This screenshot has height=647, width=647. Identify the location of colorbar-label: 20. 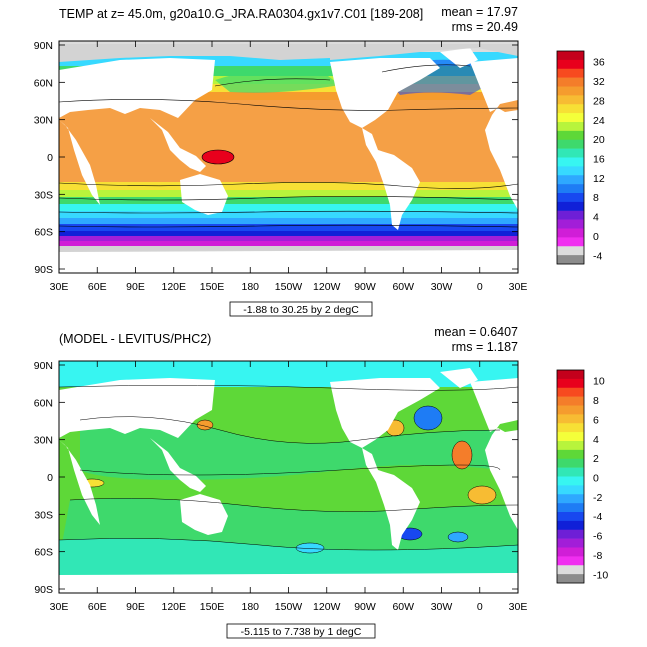
(599, 140).